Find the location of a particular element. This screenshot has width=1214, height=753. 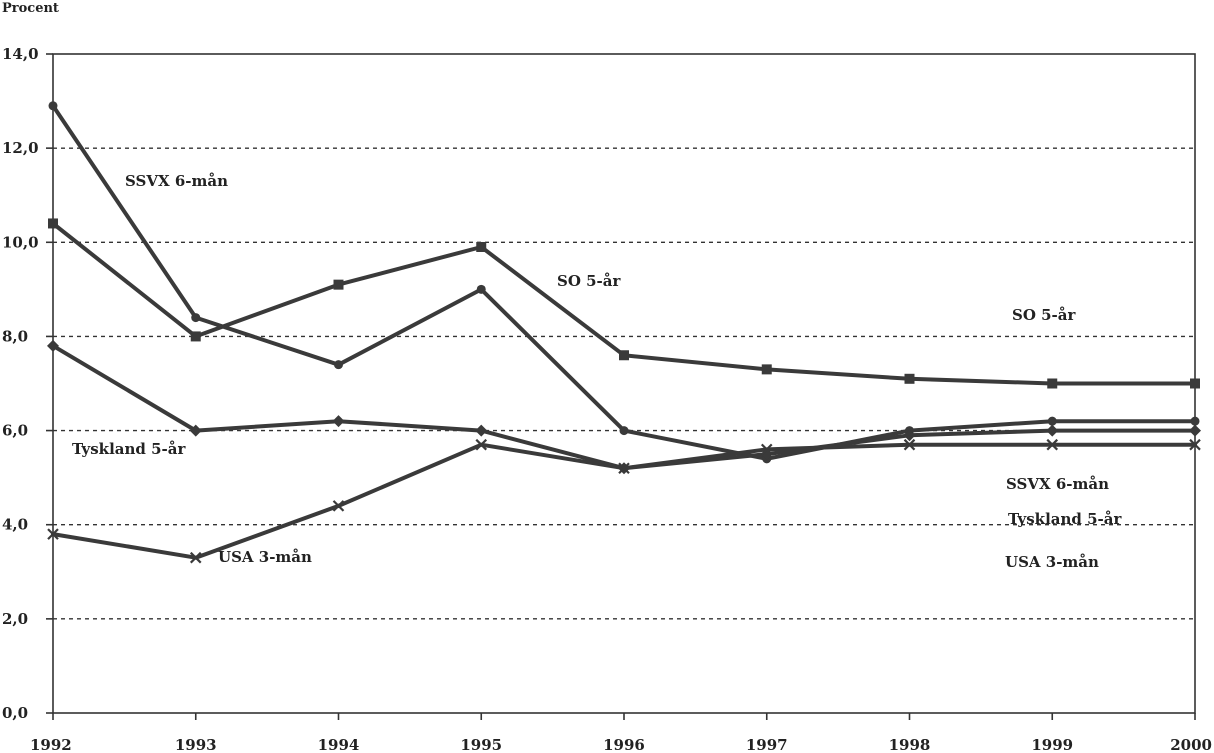

y-tick-label: 6,0 is located at coordinates (15, 431).